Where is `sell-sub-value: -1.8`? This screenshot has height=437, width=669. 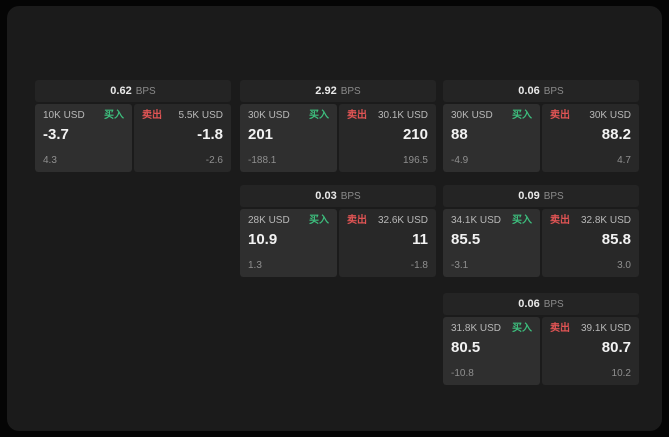 sell-sub-value: -1.8 is located at coordinates (419, 265).